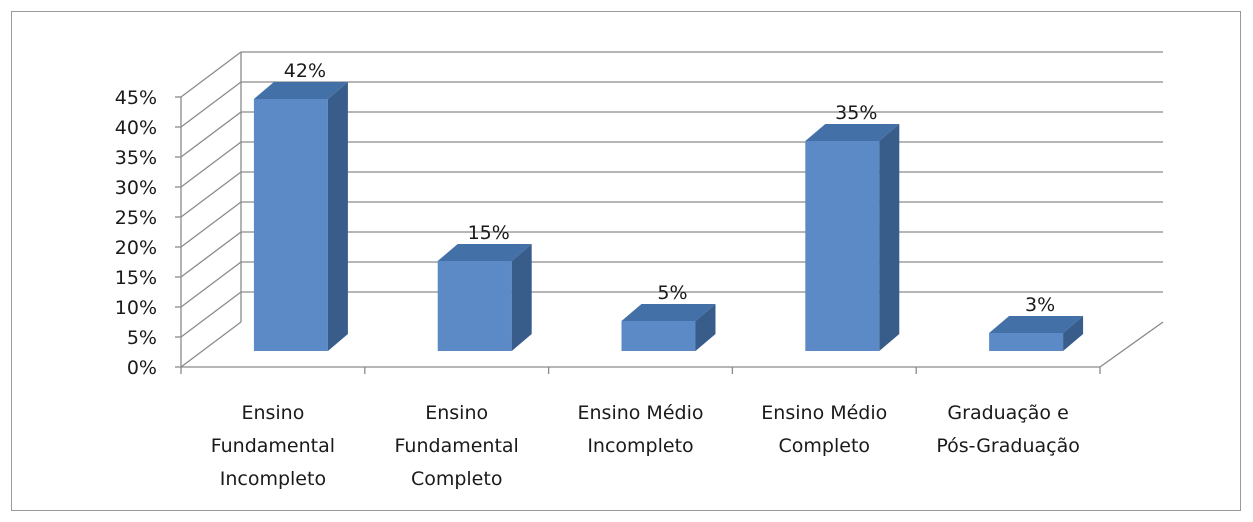 The width and height of the screenshot is (1253, 522). Describe the element at coordinates (1008, 446) in the screenshot. I see `category-label-line: Pós-Graduação` at that location.